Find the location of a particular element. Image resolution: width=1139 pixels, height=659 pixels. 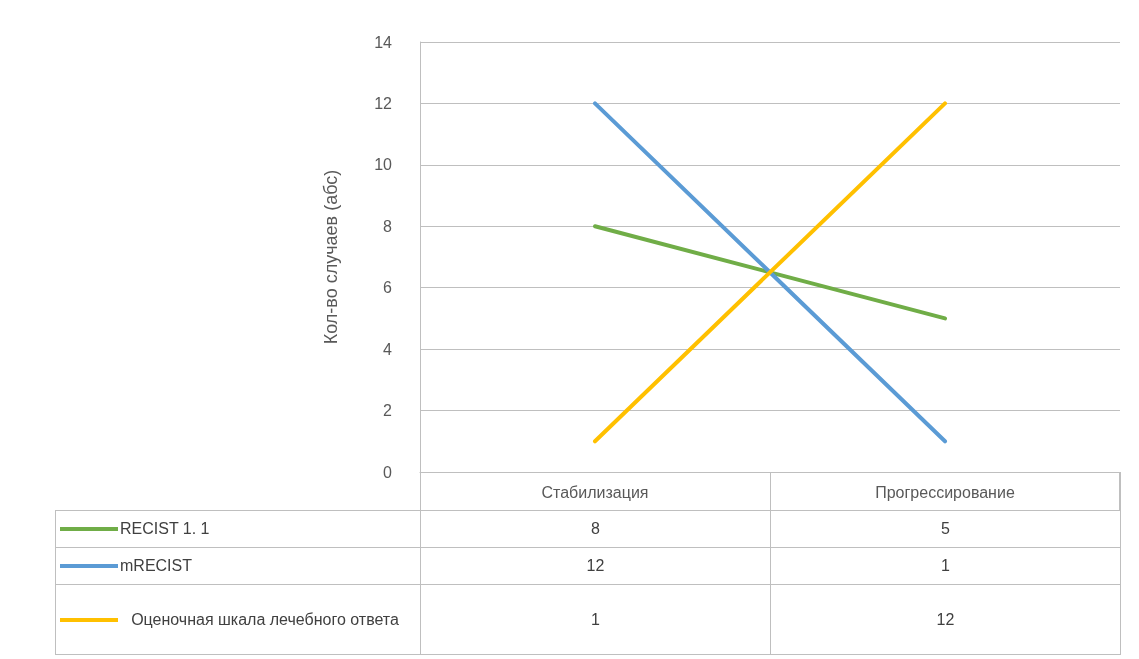

legend-label: Оценочная шкала лечебного ответа is located at coordinates (265, 619).